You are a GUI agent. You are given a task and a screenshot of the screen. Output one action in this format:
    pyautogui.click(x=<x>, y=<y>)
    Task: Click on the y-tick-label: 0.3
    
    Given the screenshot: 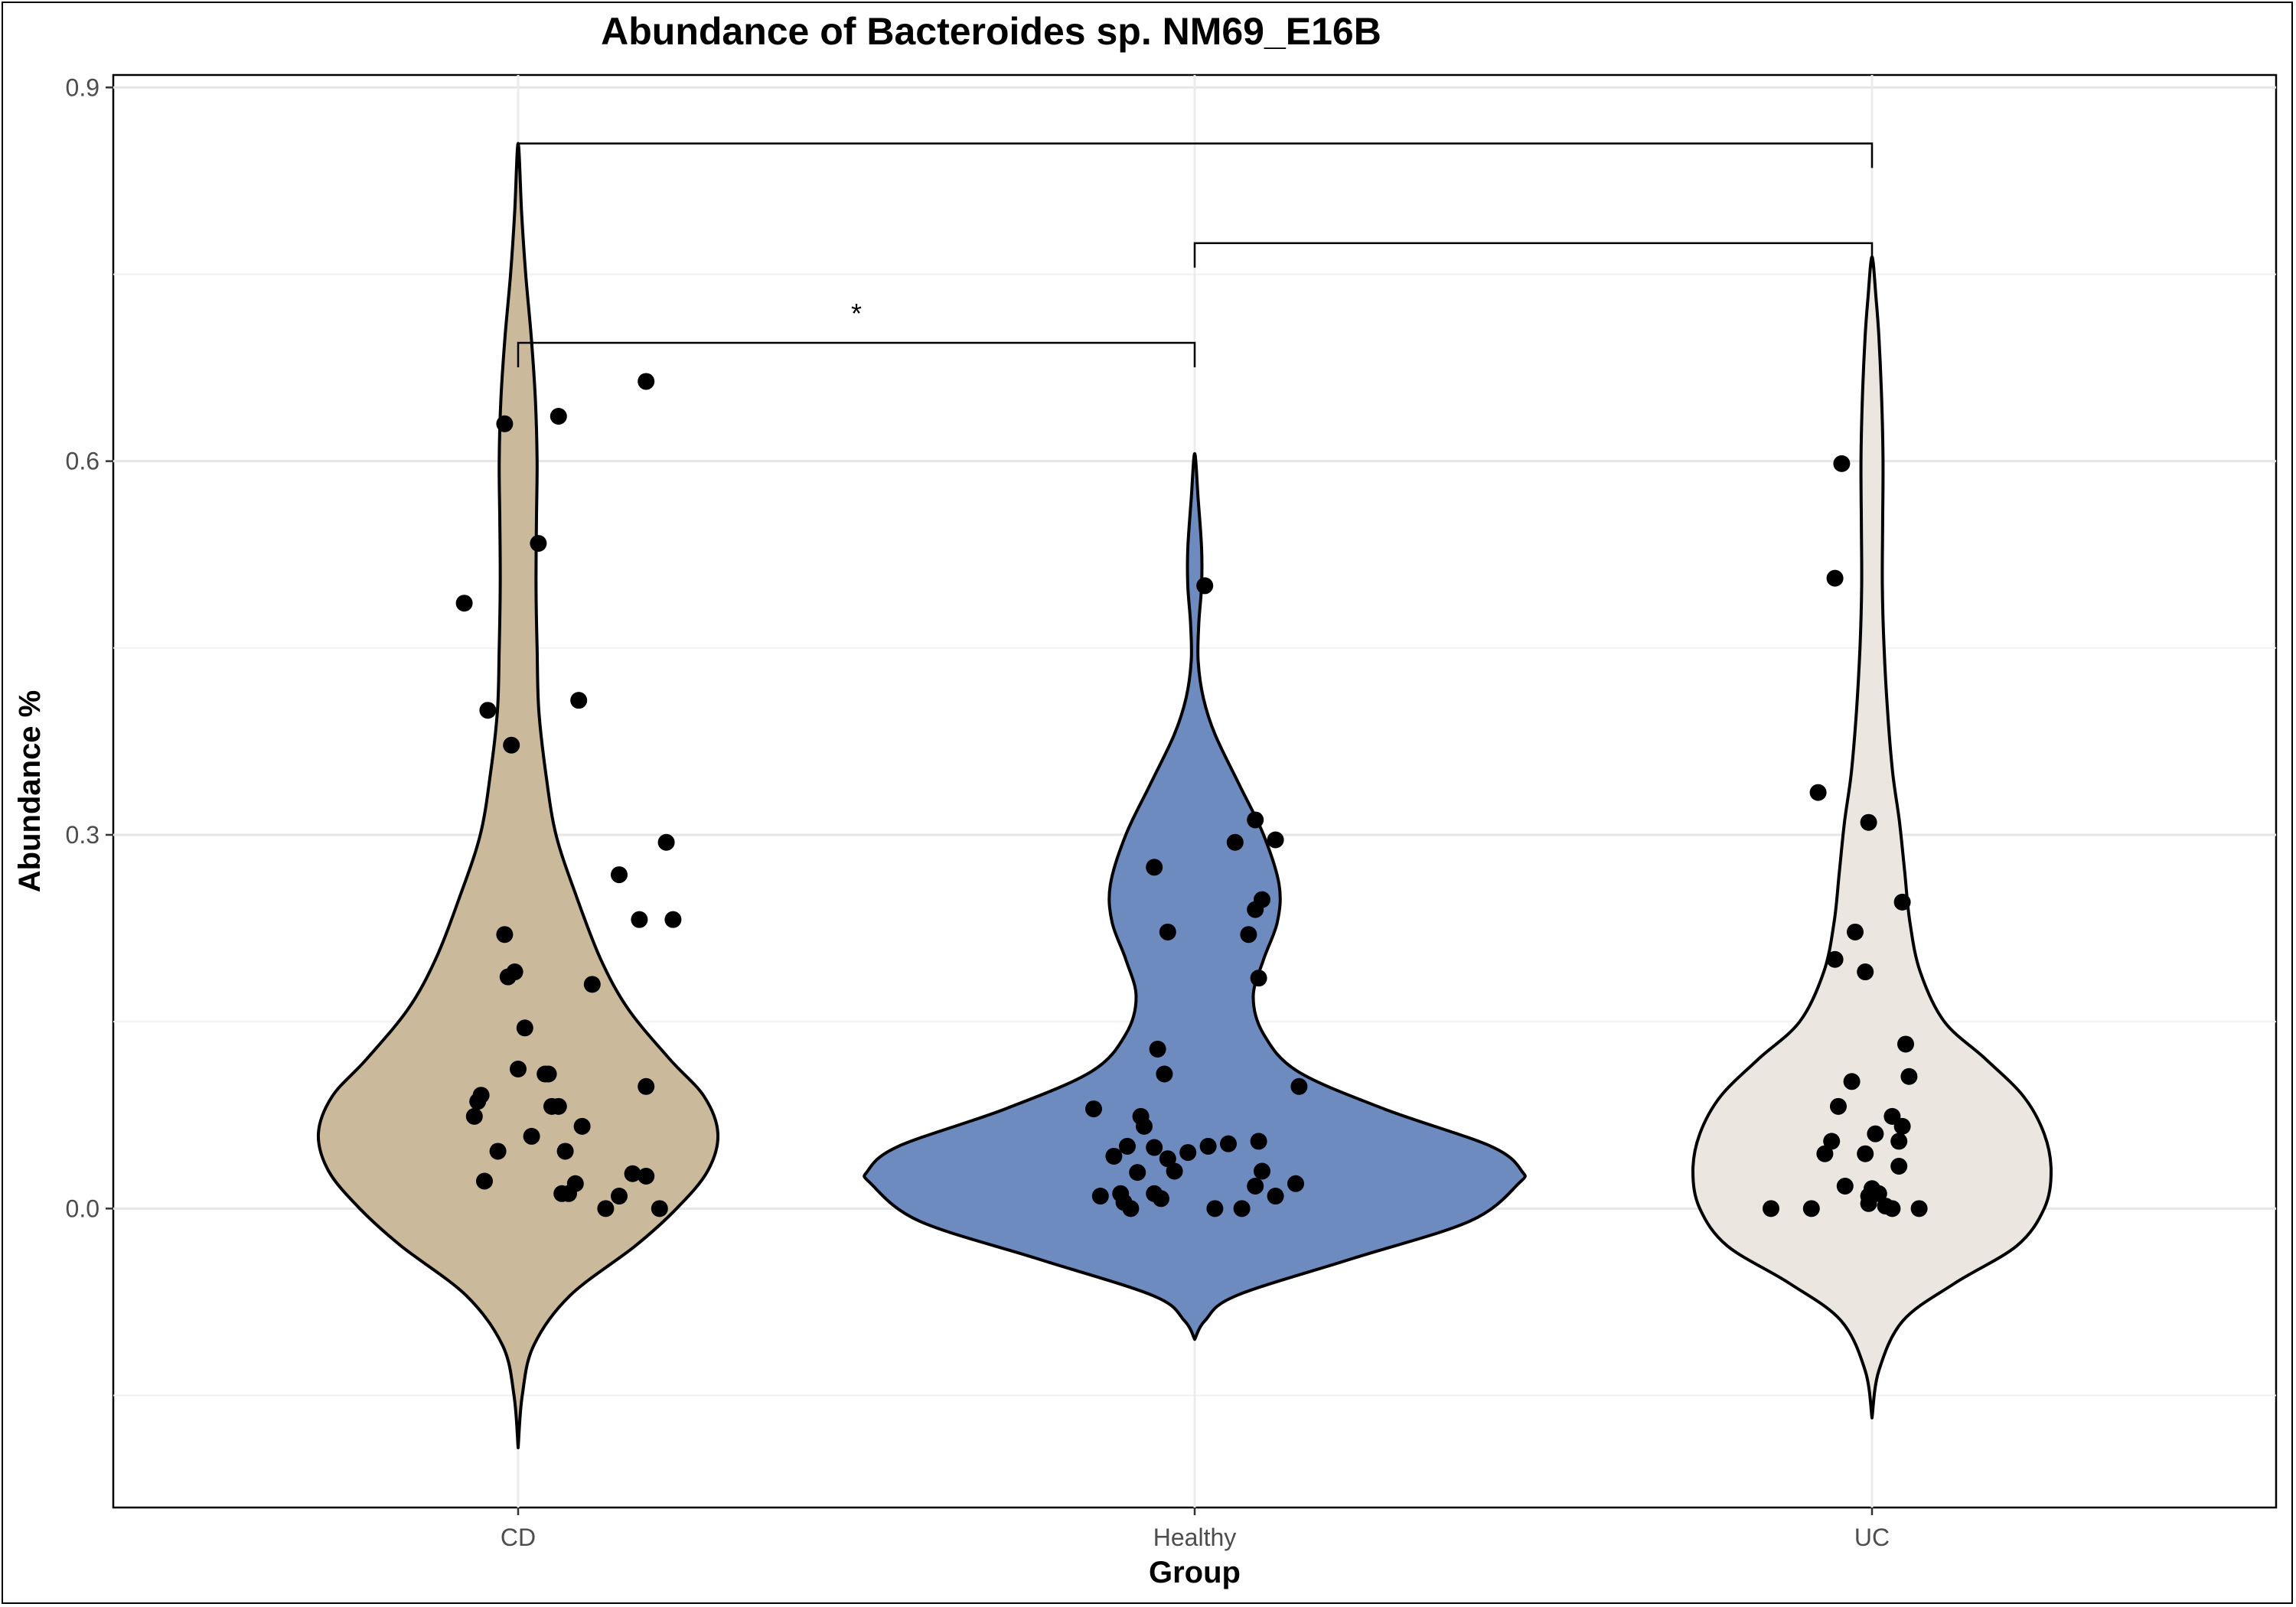 What is the action you would take?
    pyautogui.click(x=82, y=835)
    